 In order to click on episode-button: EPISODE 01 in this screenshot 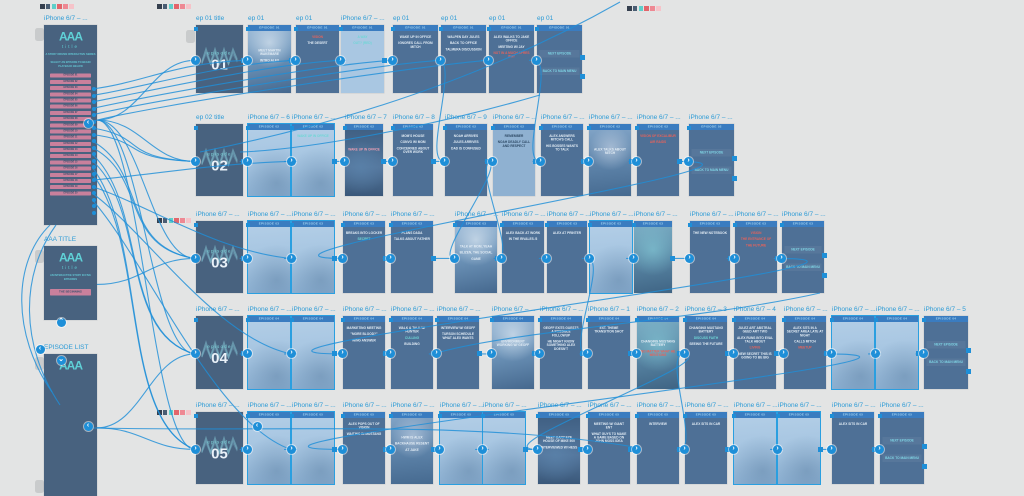, I will do `click(70, 75)`.